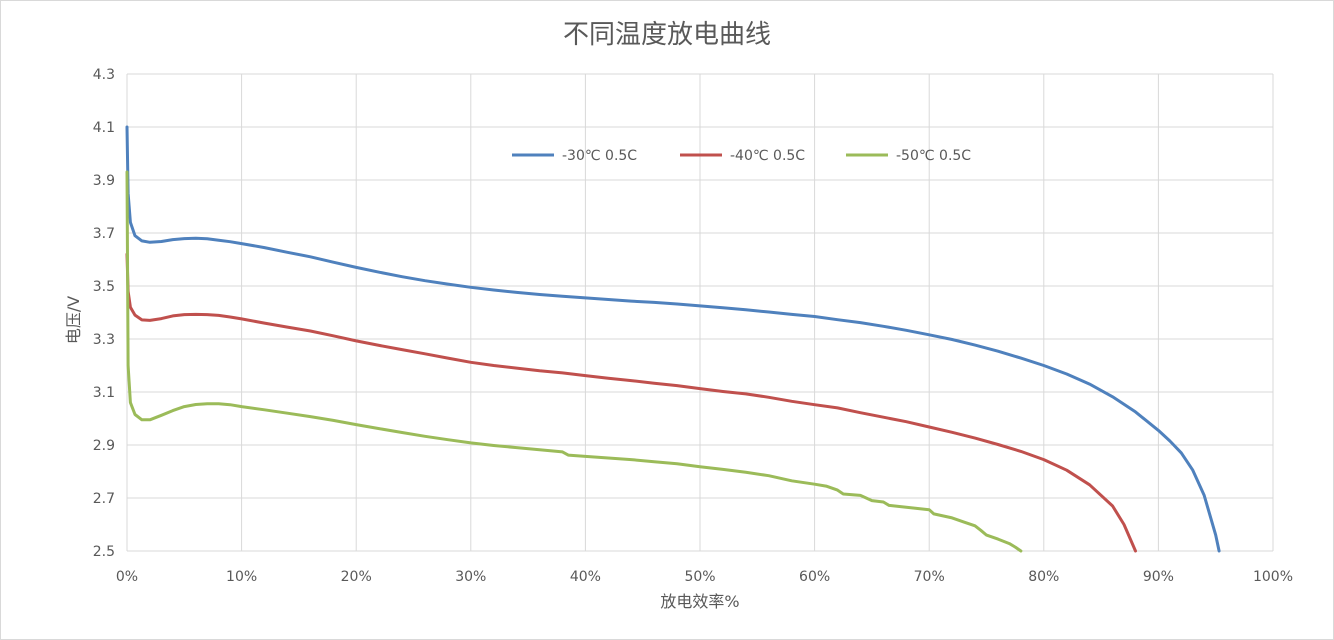 Image resolution: width=1334 pixels, height=640 pixels. What do you see at coordinates (104, 446) in the screenshot?
I see `y-tick-label: 2.9` at bounding box center [104, 446].